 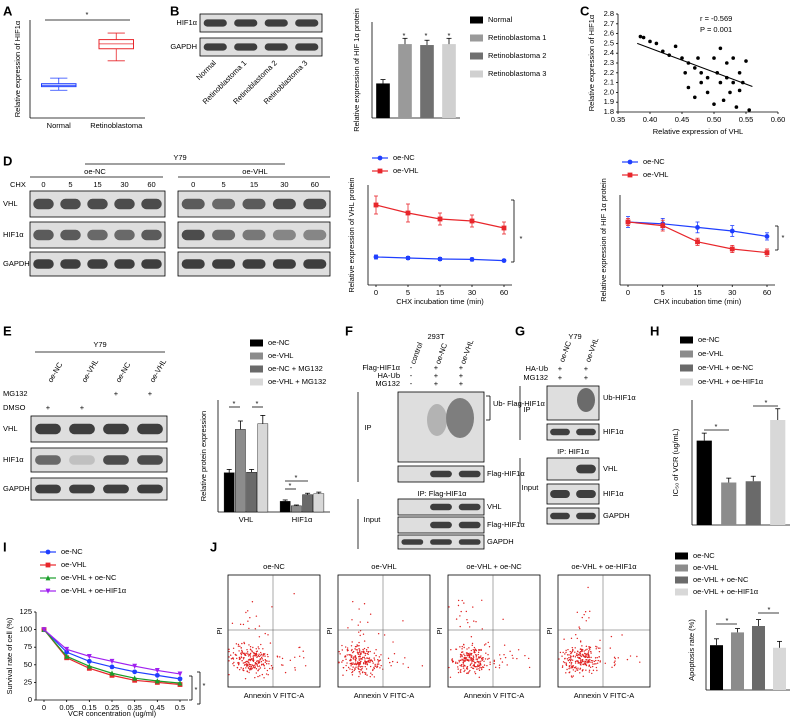 What do you see at coordinates (89, 577) in the screenshot?
I see `legend-label: oe-VHL + oe-NC` at bounding box center [89, 577].